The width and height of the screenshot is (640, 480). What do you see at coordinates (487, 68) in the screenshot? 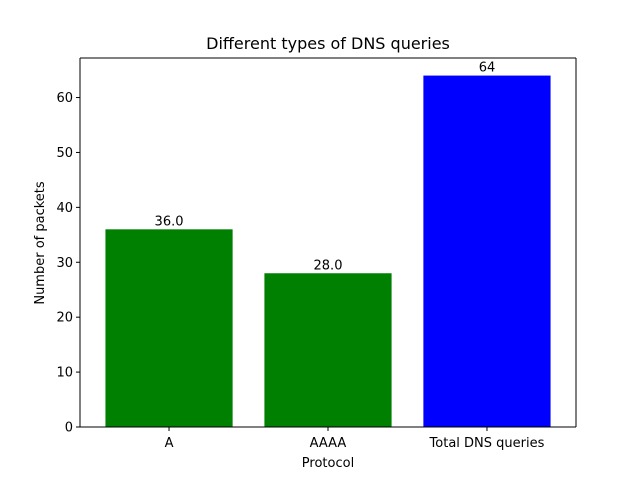
I see `bar-value-label: 64` at bounding box center [487, 68].